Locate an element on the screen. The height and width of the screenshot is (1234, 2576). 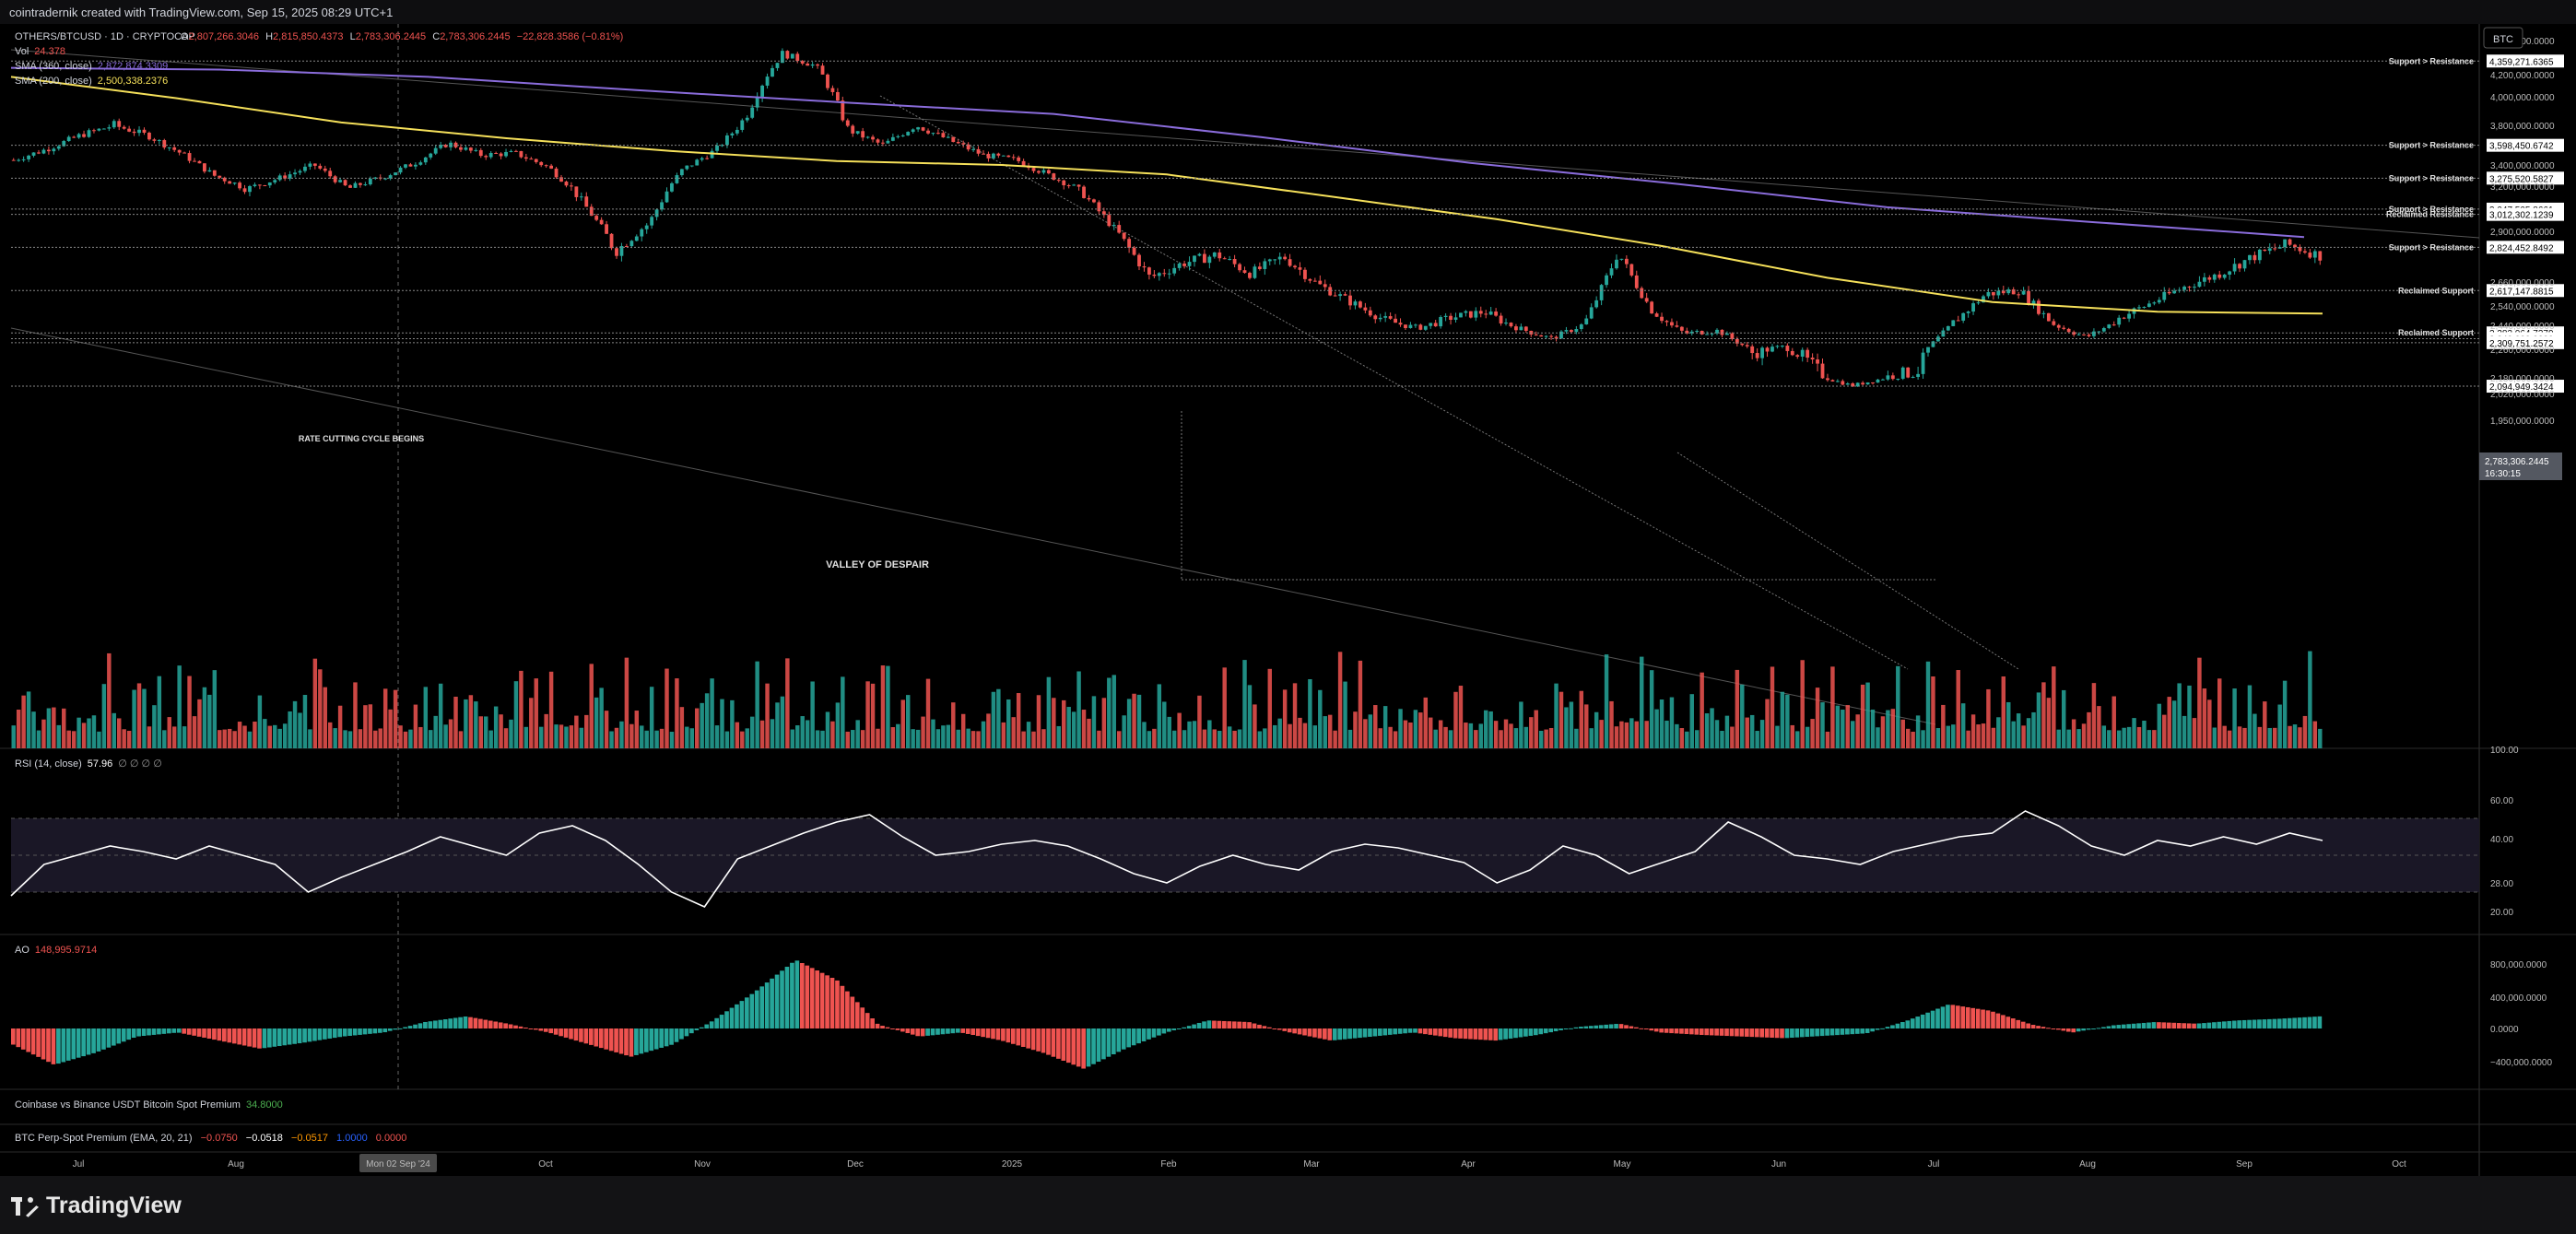
rsi-axis-tick: 28.00 is located at coordinates (2501, 884).